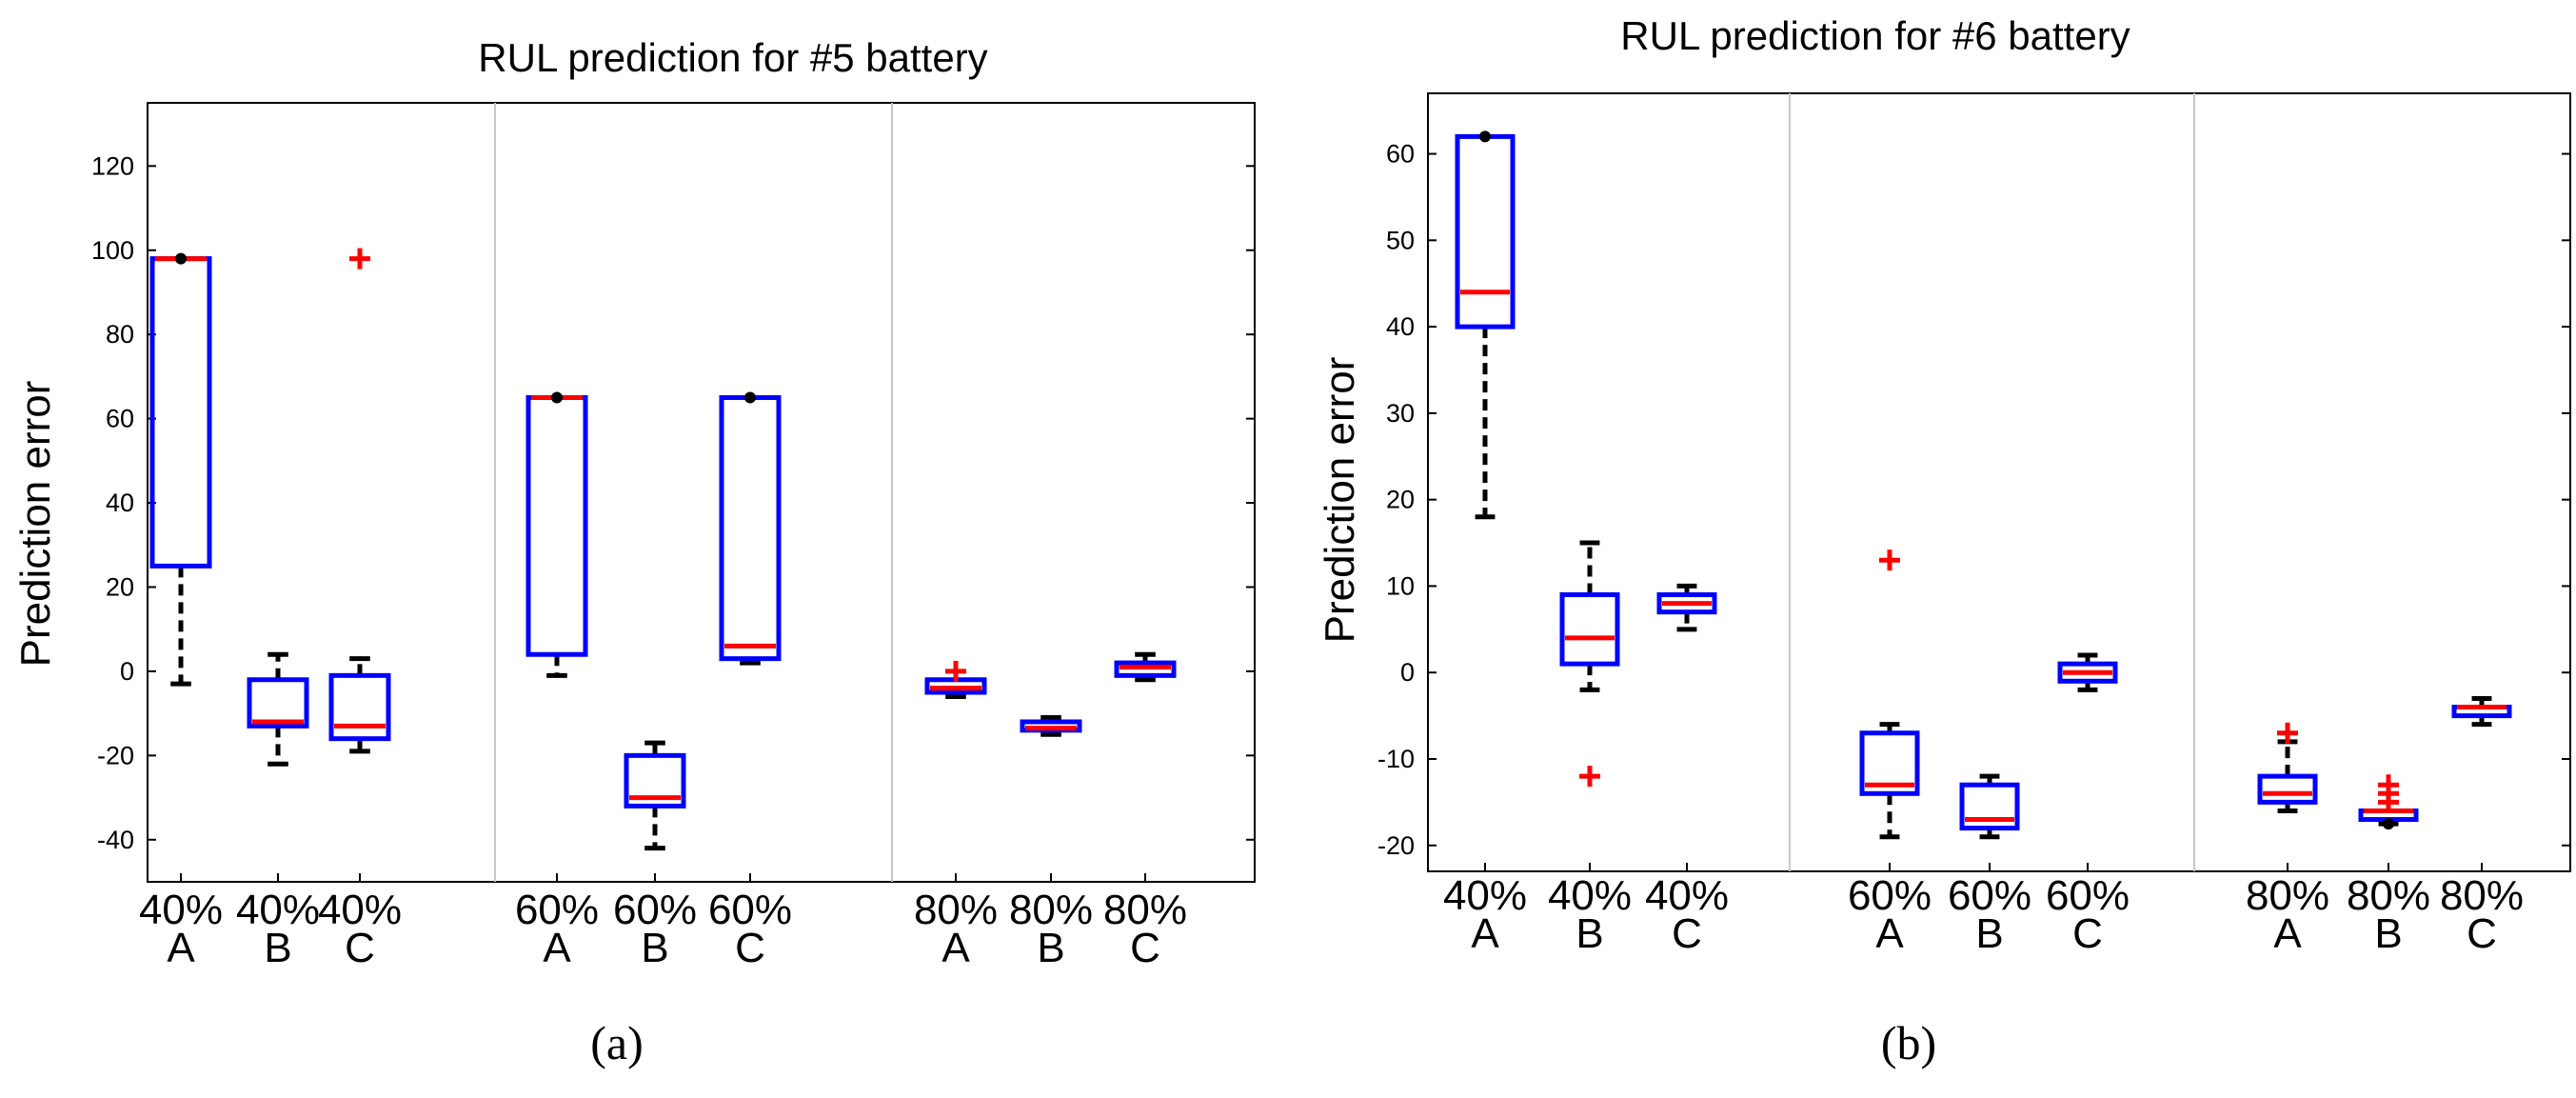  What do you see at coordinates (1908, 1042) in the screenshot?
I see `panel-caption: (b)` at bounding box center [1908, 1042].